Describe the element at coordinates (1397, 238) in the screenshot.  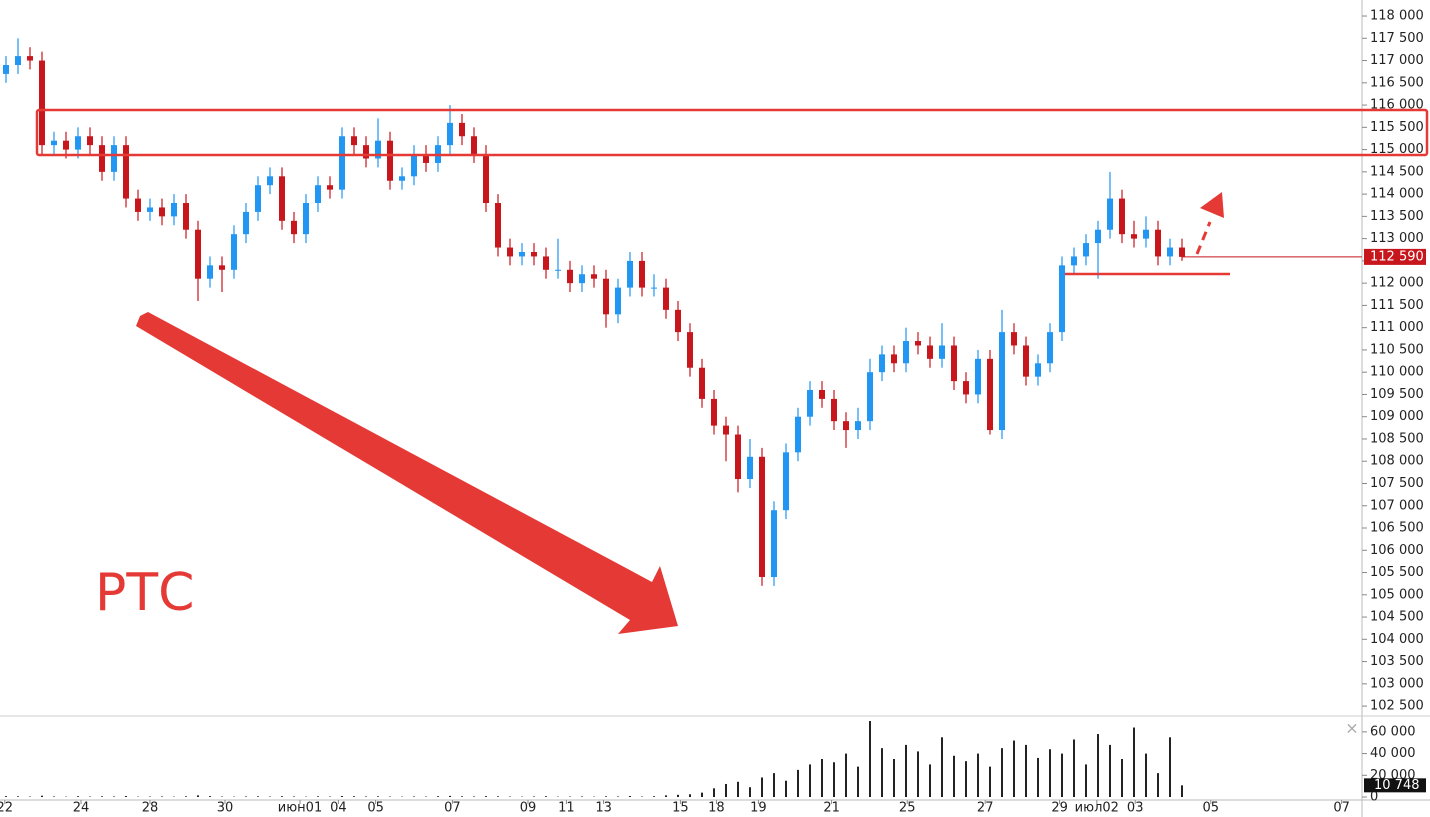
I see `y-tick-label: 113 000` at that location.